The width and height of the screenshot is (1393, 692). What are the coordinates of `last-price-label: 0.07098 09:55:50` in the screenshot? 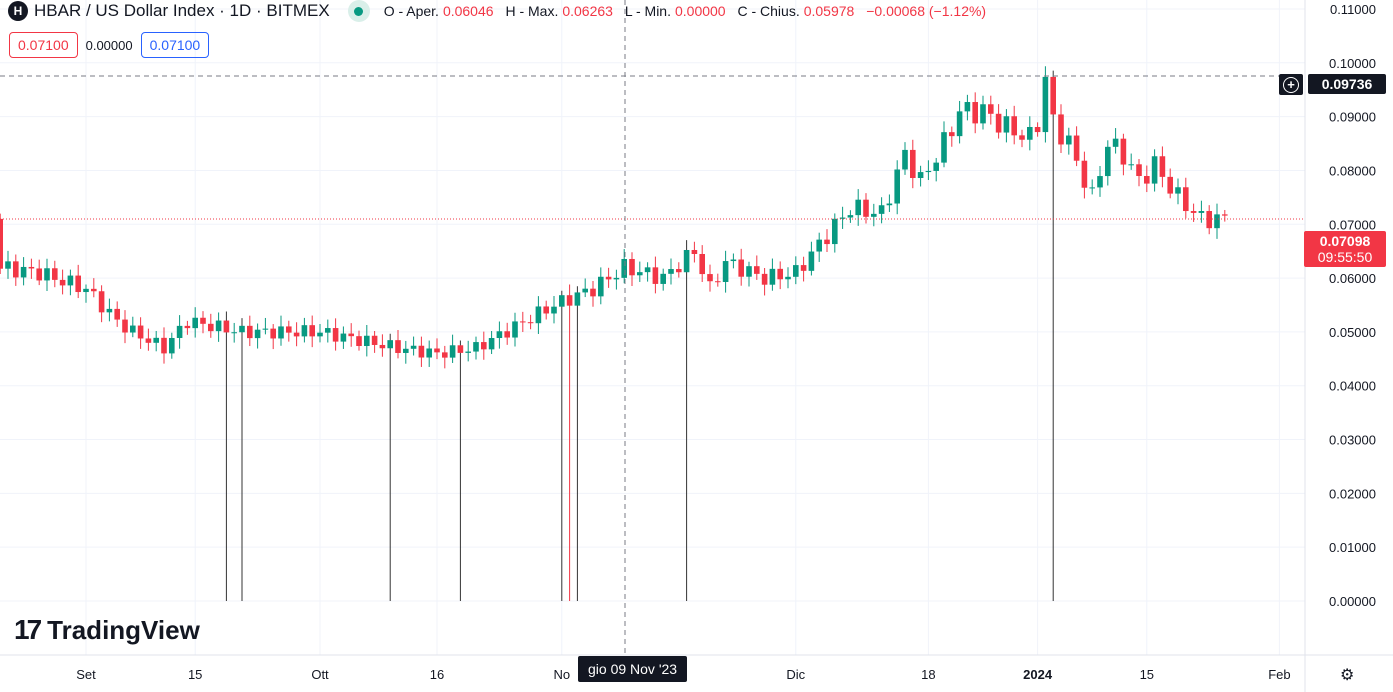 It's located at (1345, 249).